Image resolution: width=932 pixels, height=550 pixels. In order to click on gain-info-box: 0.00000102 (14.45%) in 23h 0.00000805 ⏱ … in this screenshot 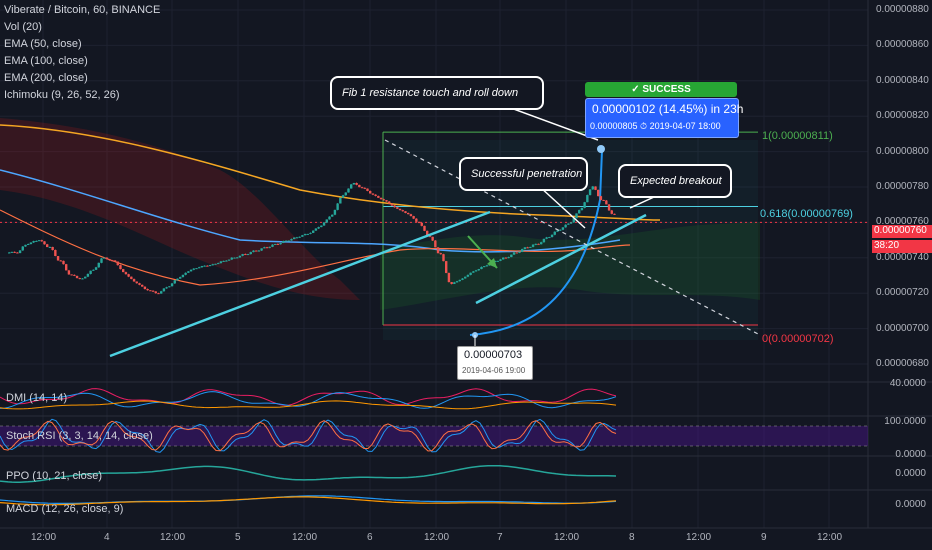, I will do `click(664, 118)`.